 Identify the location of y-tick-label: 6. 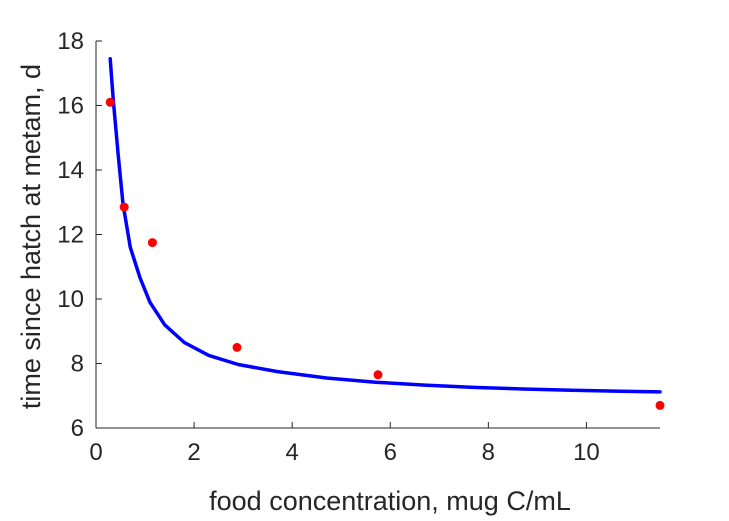
(77, 428).